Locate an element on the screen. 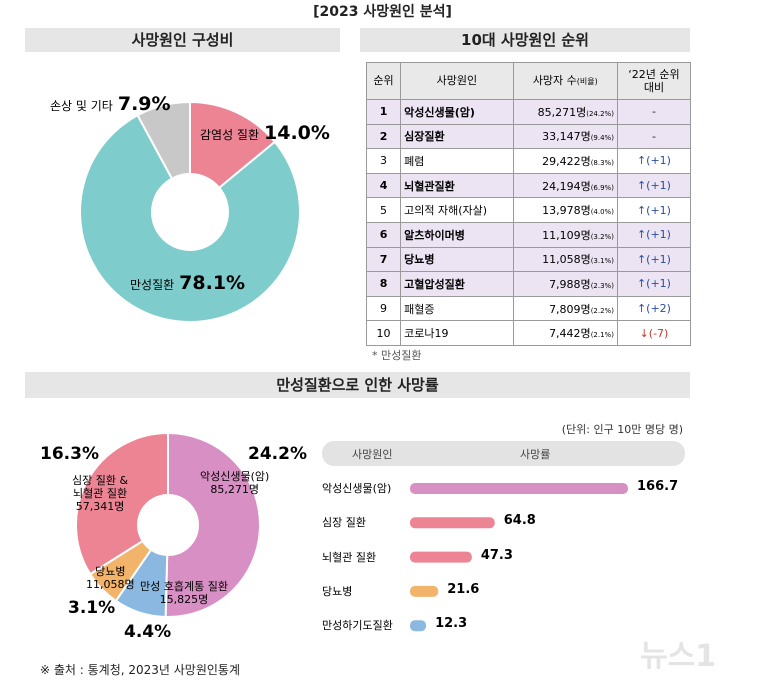 This screenshot has height=696, width=765. table-row: 2 심장질환 33,147명(9.4%) - is located at coordinates (528, 136).